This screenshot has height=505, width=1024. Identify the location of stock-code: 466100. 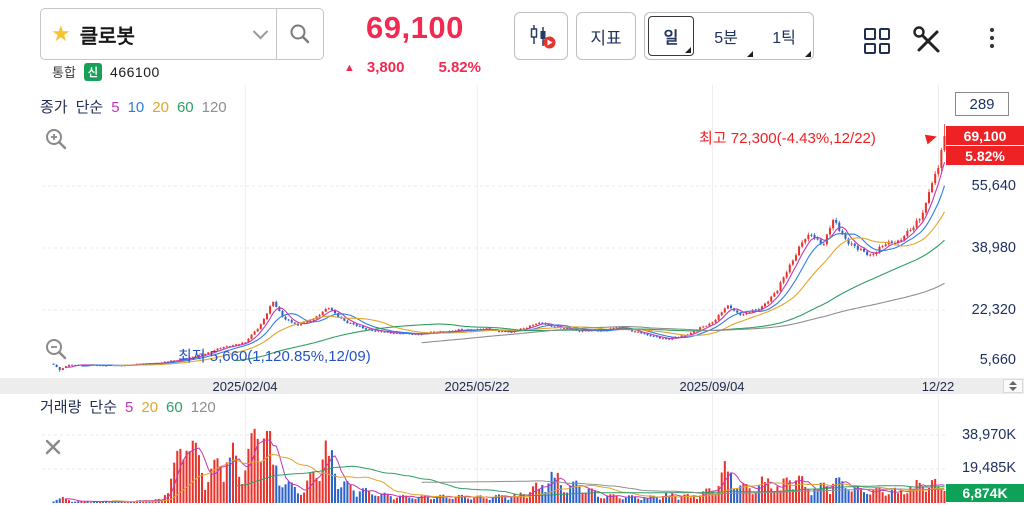
(135, 71).